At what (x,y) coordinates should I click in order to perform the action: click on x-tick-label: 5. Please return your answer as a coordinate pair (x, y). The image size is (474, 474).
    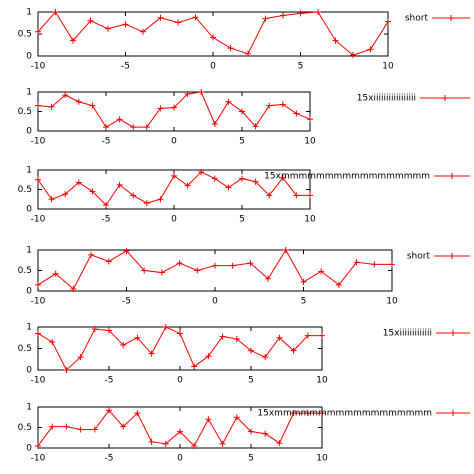
    Looking at the image, I should click on (301, 67).